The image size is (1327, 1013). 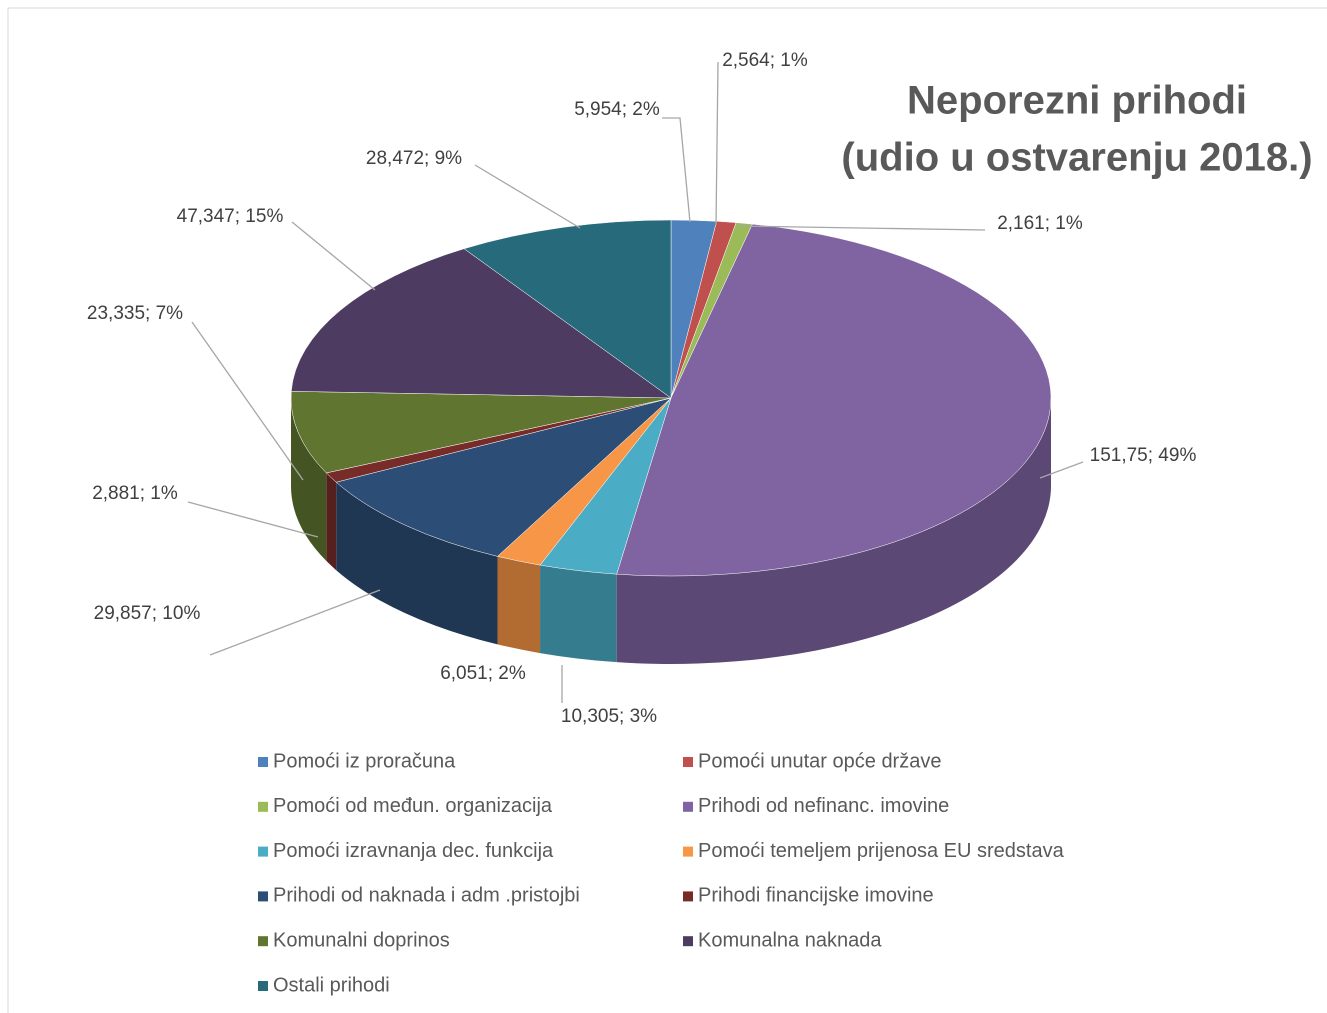 What do you see at coordinates (413, 851) in the screenshot?
I see `legend-label: Pomoći izravnanja dec. funkcija` at bounding box center [413, 851].